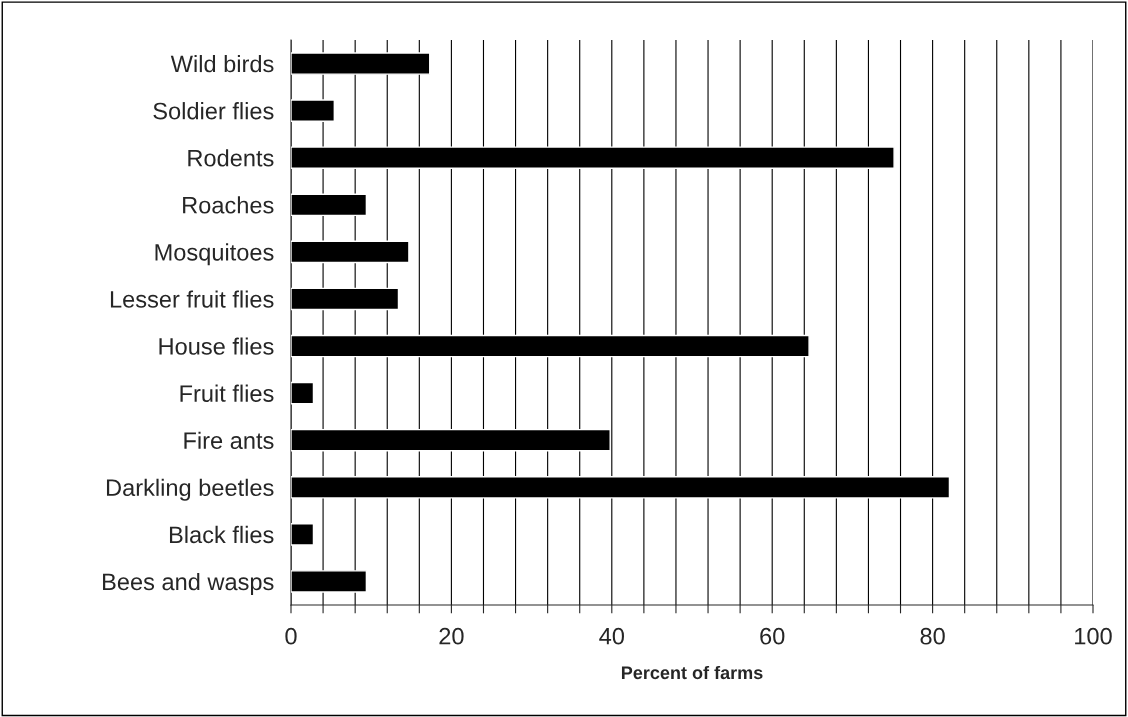 Image resolution: width=1128 pixels, height=717 pixels. What do you see at coordinates (291, 636) in the screenshot?
I see `x-tick-label: 0` at bounding box center [291, 636].